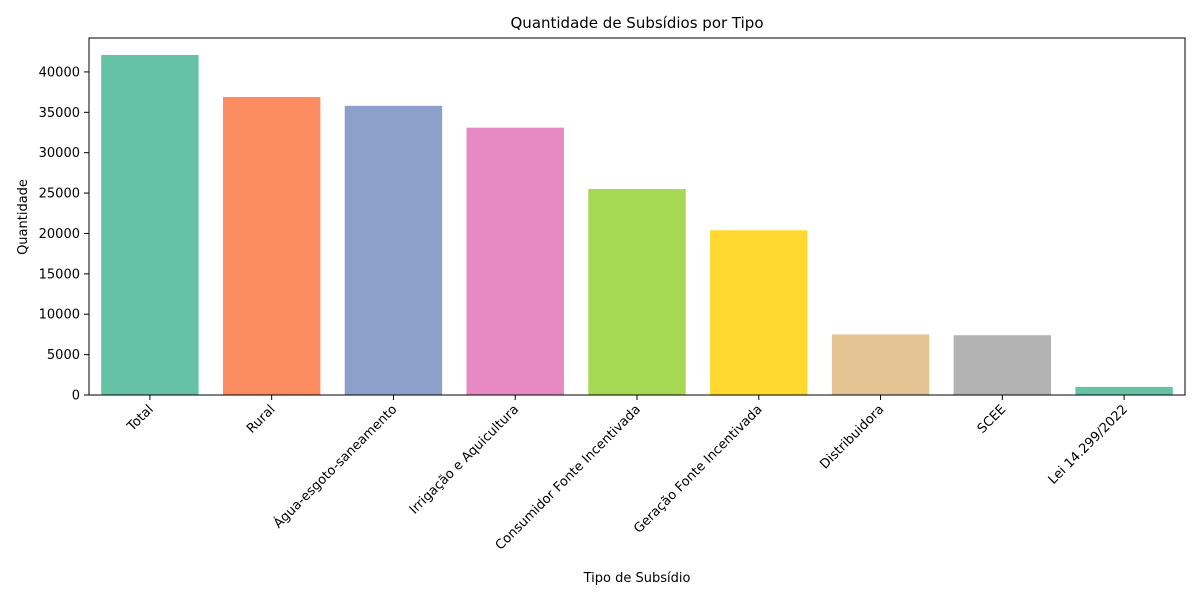 The image size is (1200, 600). Describe the element at coordinates (63, 355) in the screenshot. I see `y-tick-label: 5000` at that location.